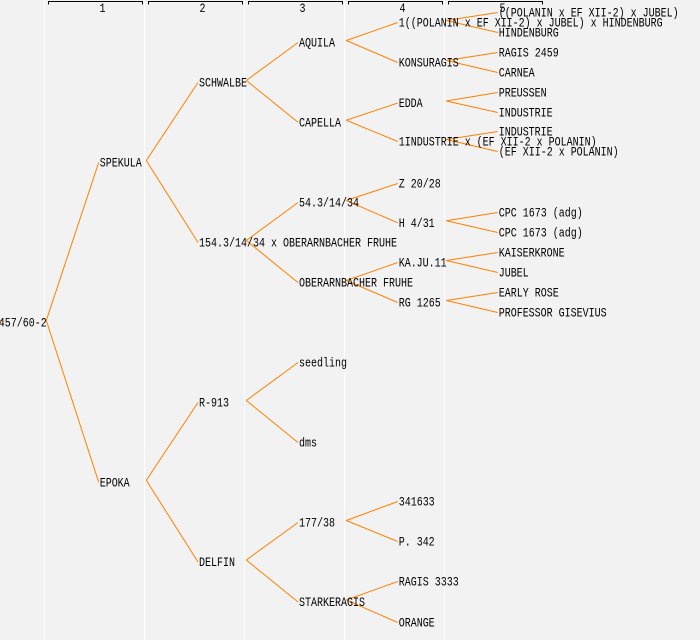 This screenshot has height=640, width=700. I want to click on svg-text: KONSURAGIS, so click(429, 63).